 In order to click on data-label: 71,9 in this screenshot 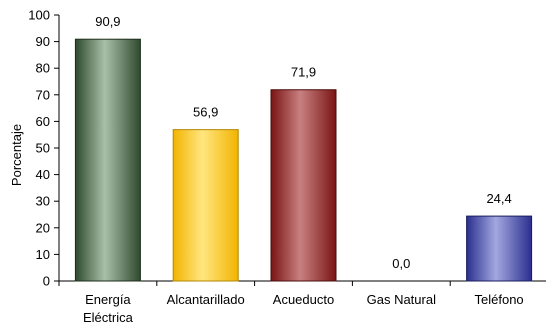, I will do `click(303, 72)`.